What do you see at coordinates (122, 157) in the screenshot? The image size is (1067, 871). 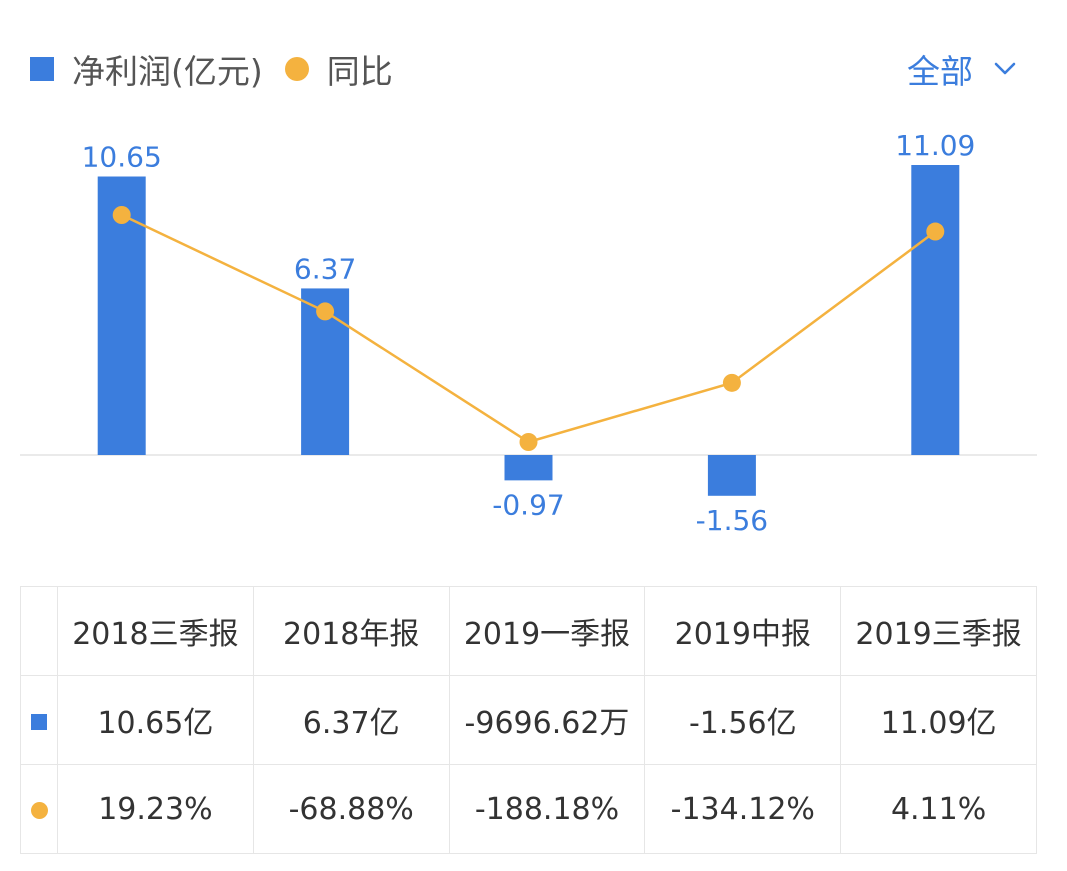 I see `bar-value-label: 10.65` at bounding box center [122, 157].